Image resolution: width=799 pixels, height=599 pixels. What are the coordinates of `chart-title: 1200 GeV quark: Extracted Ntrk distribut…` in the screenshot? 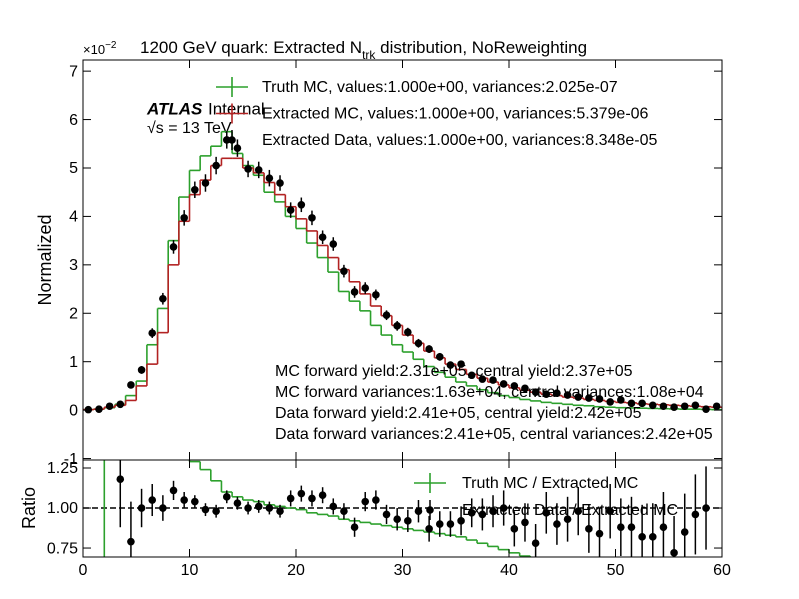 It's located at (363, 50).